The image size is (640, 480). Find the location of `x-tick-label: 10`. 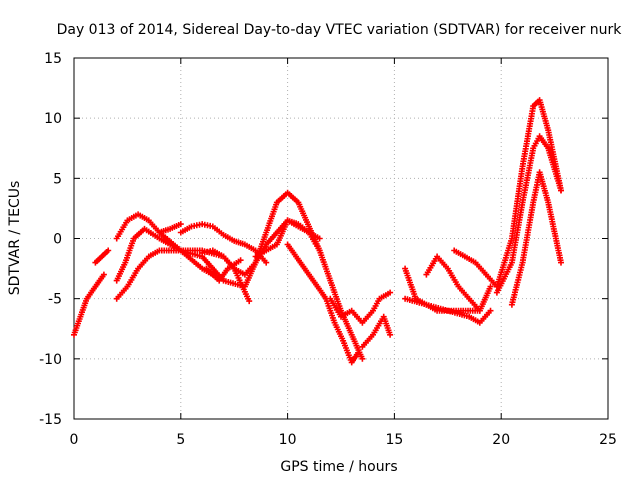

x-tick-label: 10 is located at coordinates (288, 440).